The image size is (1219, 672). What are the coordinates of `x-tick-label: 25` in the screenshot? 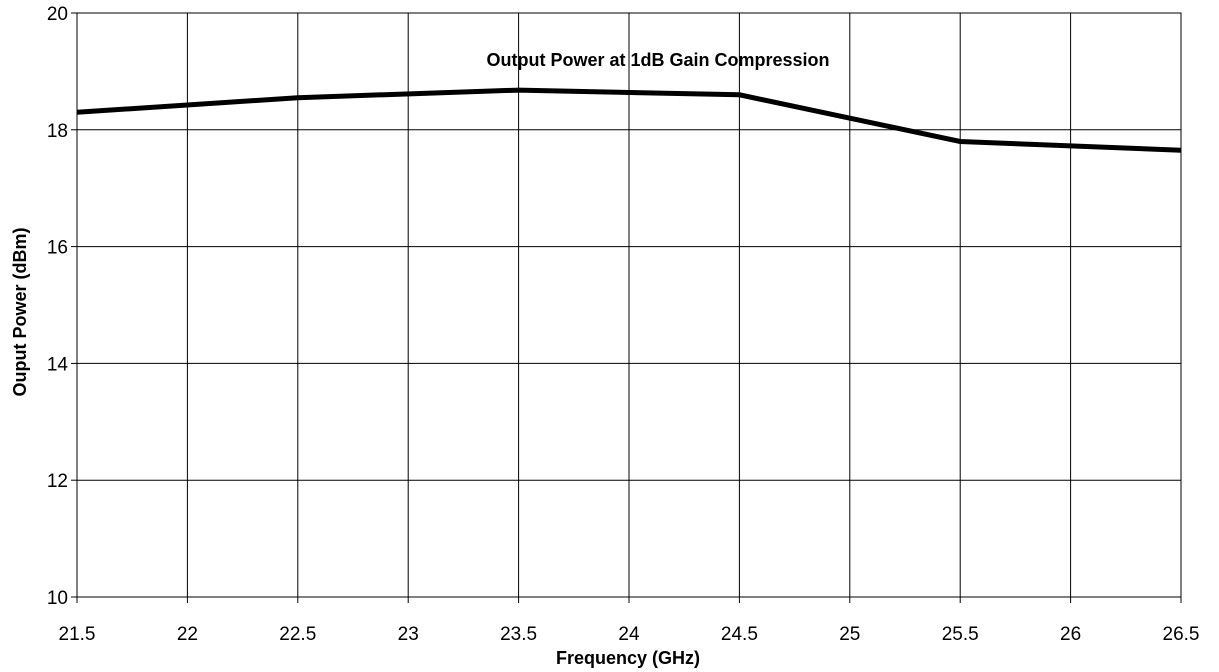 It's located at (849, 634).